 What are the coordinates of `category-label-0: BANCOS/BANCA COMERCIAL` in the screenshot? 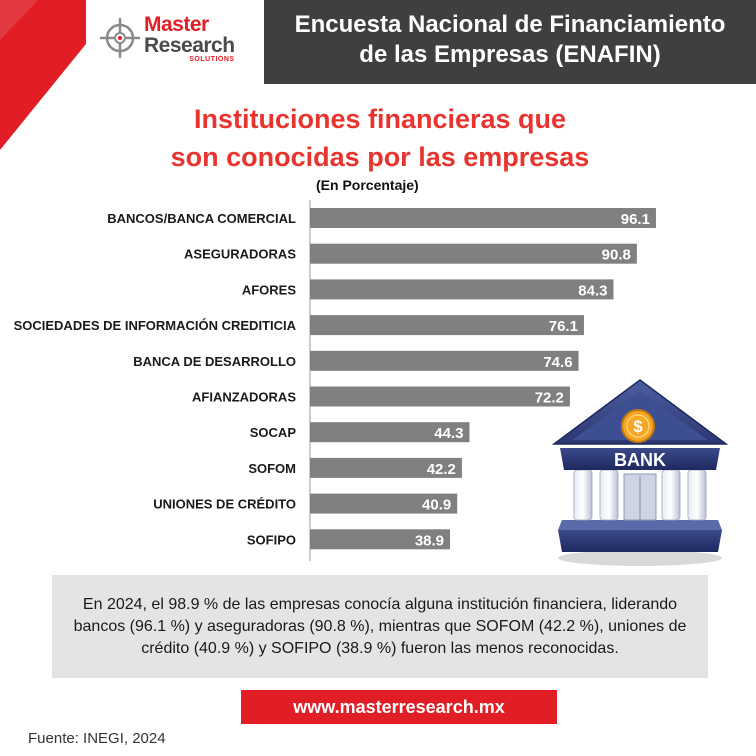 It's located at (201, 218).